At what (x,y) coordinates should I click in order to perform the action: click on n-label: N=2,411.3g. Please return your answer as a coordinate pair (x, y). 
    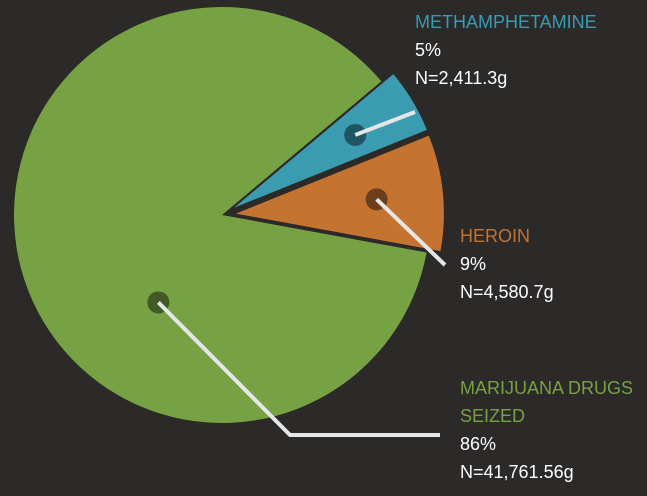
    Looking at the image, I should click on (461, 78).